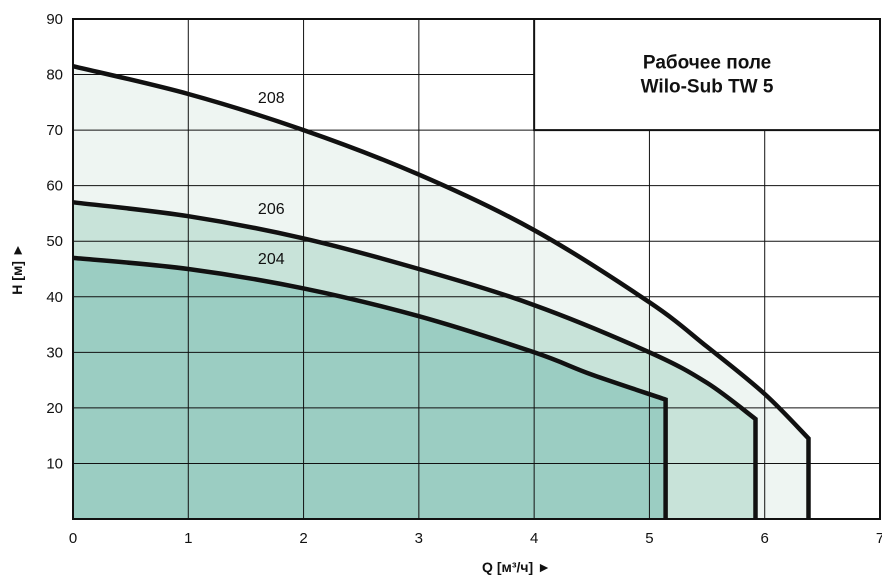  I want to click on y-axis-label: H [м] ►, so click(17, 268).